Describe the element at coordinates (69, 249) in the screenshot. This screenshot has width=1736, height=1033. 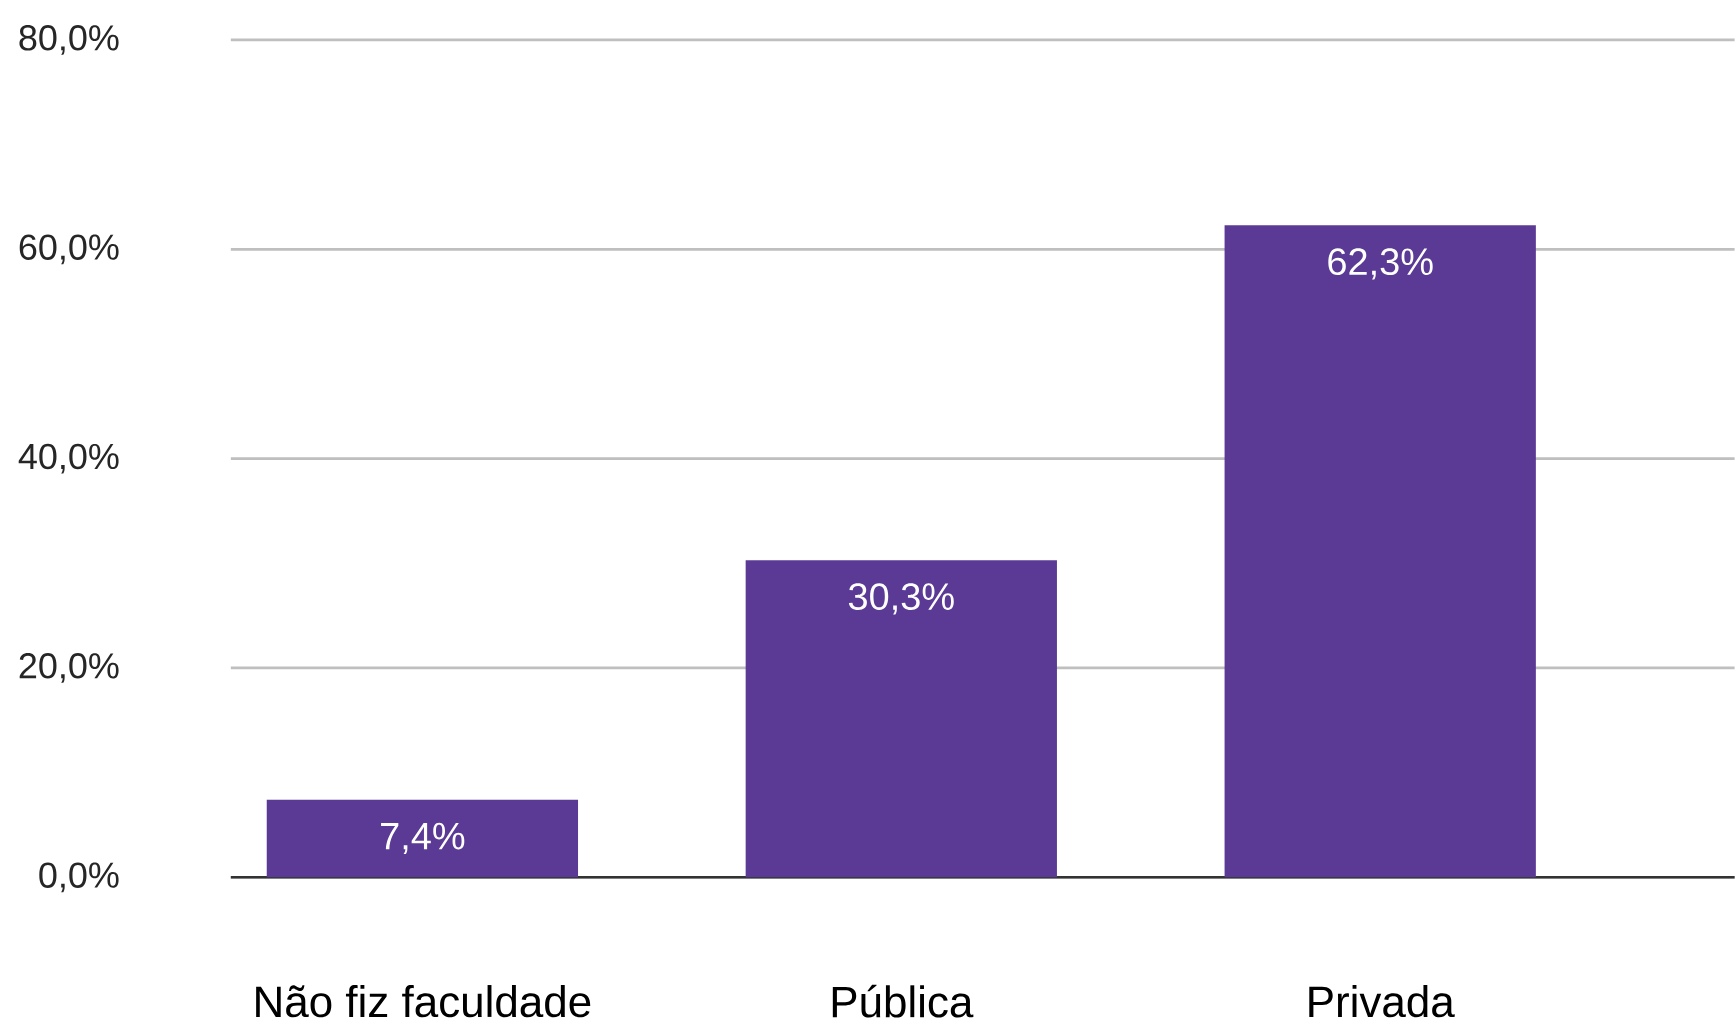
I see `y-tick-label: 60,0%` at that location.